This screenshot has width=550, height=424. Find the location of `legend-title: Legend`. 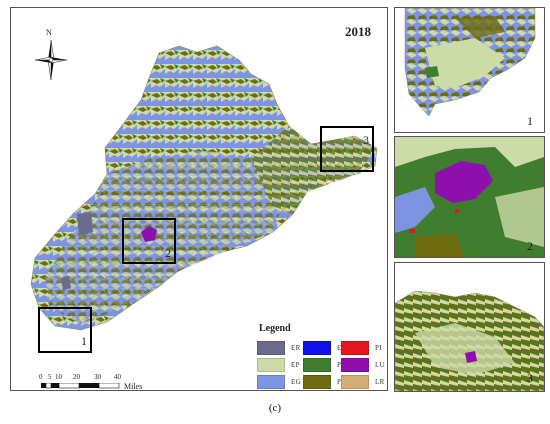

legend-title: Legend is located at coordinates (275, 328).